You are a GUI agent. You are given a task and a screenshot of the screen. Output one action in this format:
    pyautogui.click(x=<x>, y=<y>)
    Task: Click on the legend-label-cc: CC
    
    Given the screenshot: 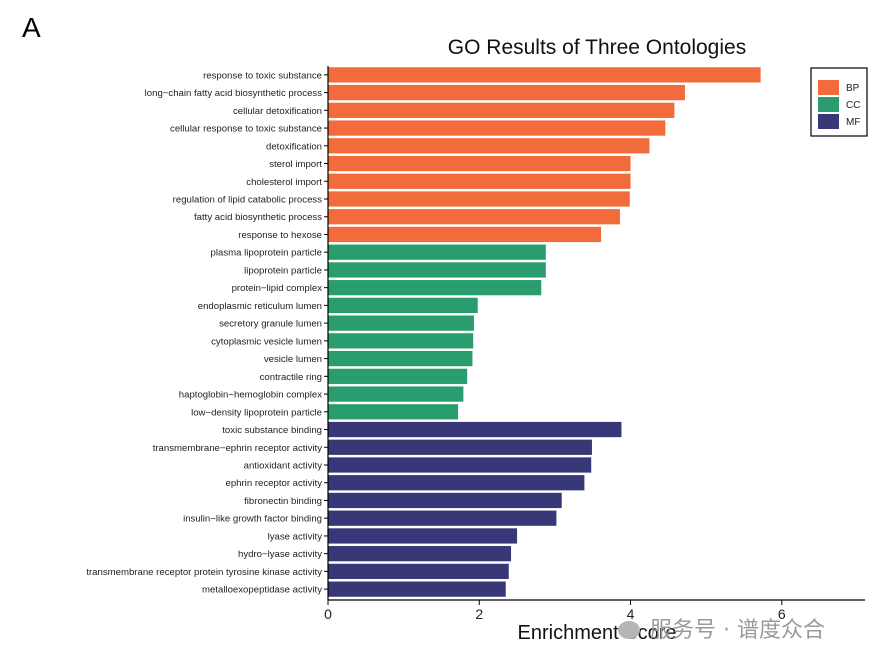 What is the action you would take?
    pyautogui.click(x=853, y=105)
    